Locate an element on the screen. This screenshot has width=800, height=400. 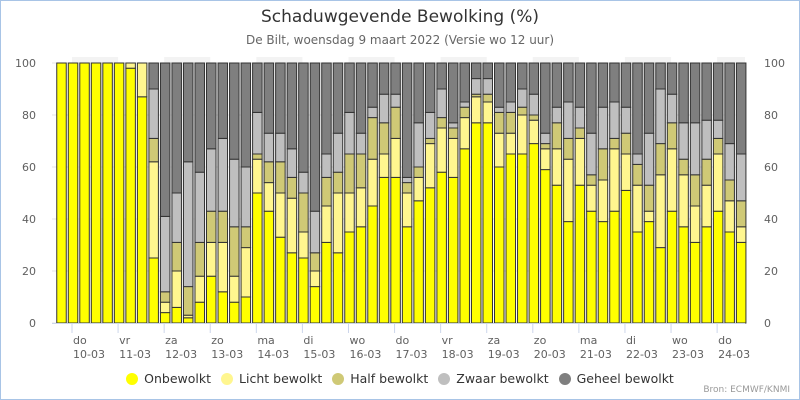
x-tick-label-day: za is located at coordinates (171, 340).